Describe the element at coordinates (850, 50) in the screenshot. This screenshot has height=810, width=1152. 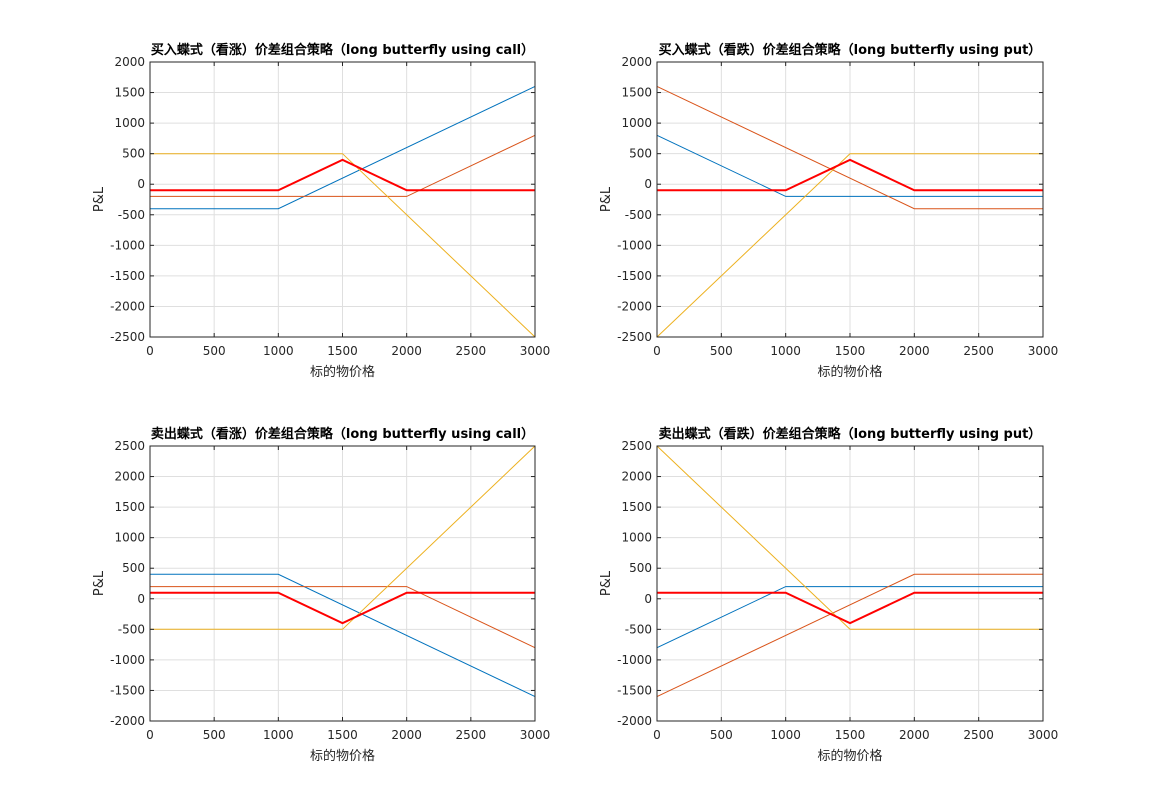
I see `chart-title: 买入蝶式（看跌）价差组合策略（long butterfly using put）` at that location.